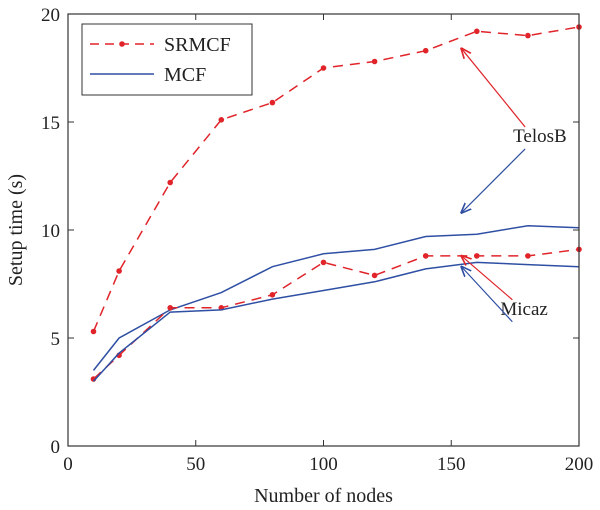 This screenshot has height=510, width=600. What do you see at coordinates (50, 123) in the screenshot?
I see `y-tick-label: 15` at bounding box center [50, 123].